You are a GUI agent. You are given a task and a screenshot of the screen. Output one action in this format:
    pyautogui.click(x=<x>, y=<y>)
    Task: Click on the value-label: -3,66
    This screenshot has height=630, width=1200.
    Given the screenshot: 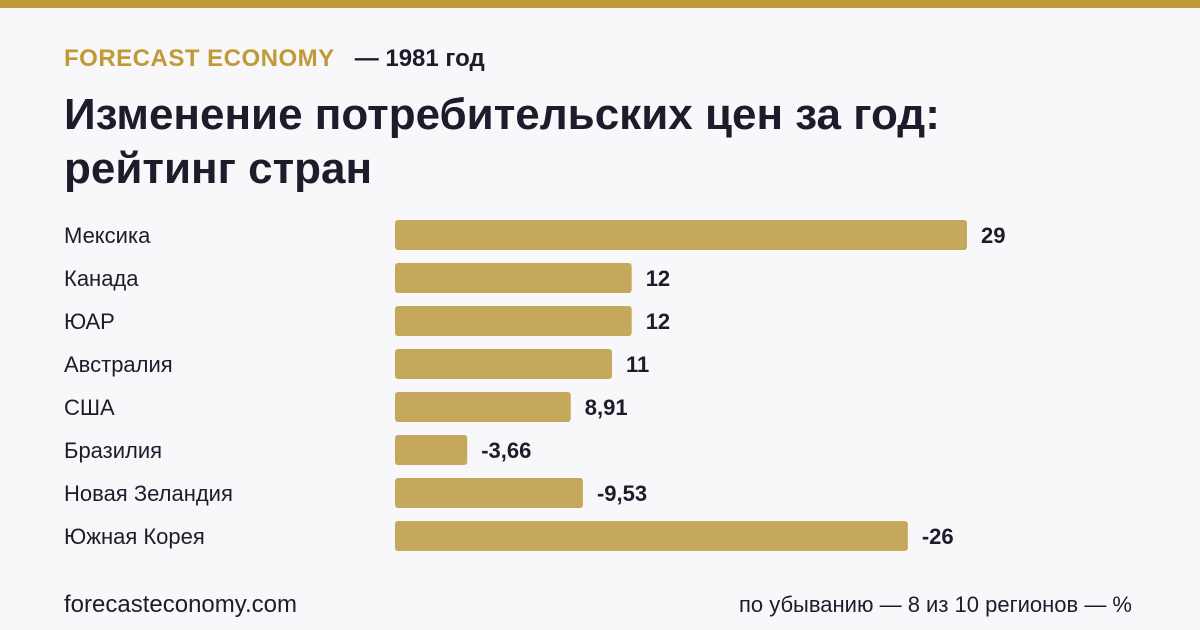 What is the action you would take?
    pyautogui.click(x=506, y=450)
    